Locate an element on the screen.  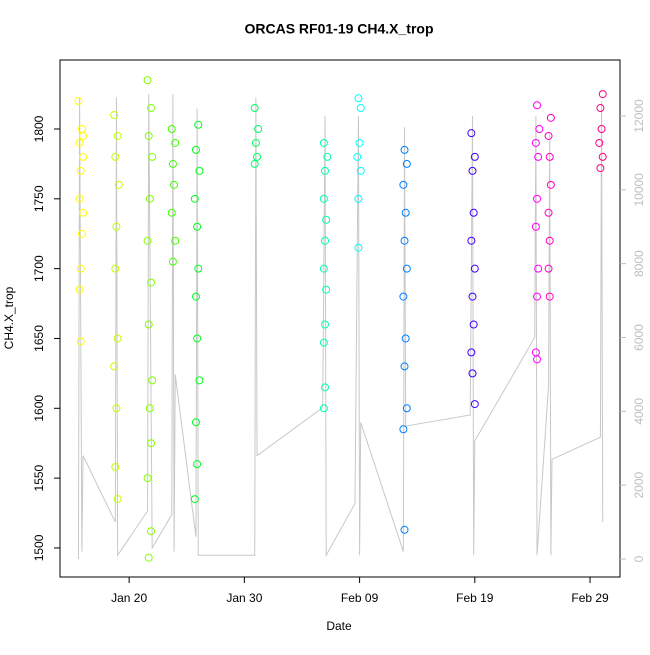
y-axis-label: CH4.X_trop is located at coordinates (9, 317).